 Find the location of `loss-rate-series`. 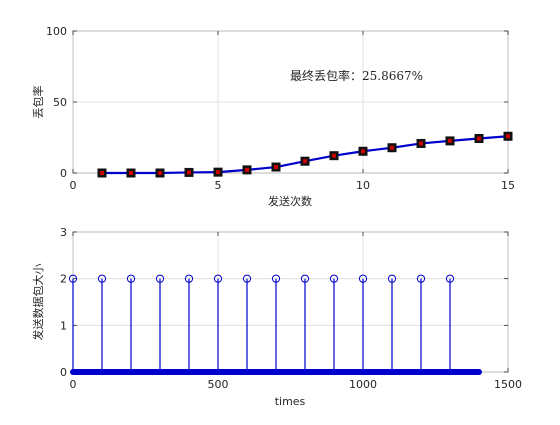

loss-rate-series is located at coordinates (305, 154).